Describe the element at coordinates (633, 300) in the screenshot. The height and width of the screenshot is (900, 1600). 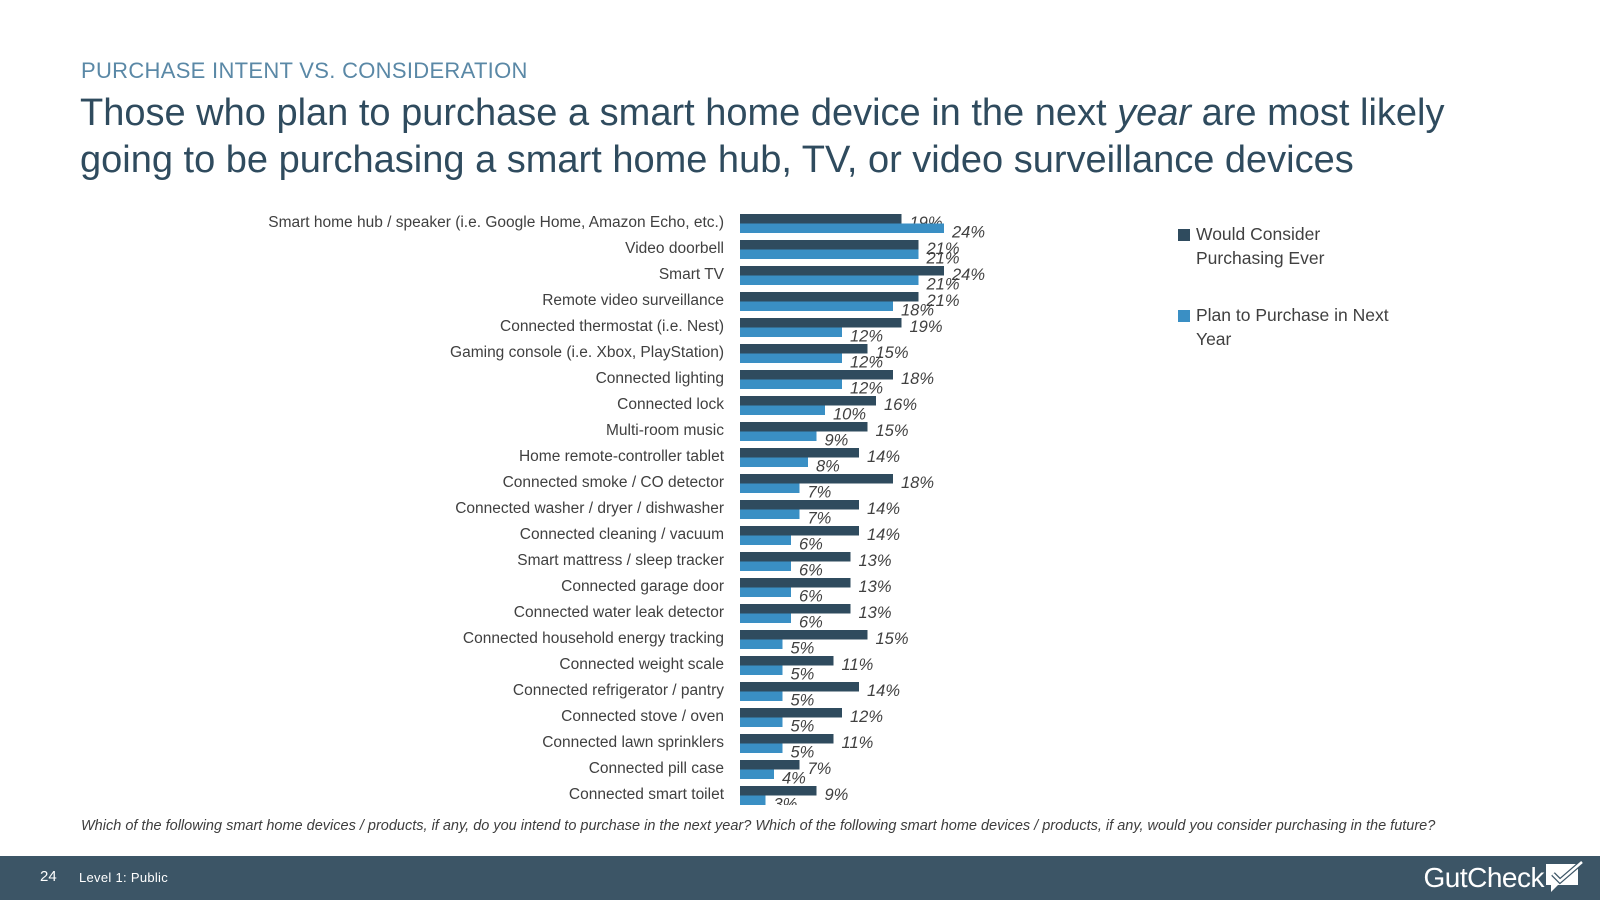
I see `category-label: Remote video surveillance` at that location.